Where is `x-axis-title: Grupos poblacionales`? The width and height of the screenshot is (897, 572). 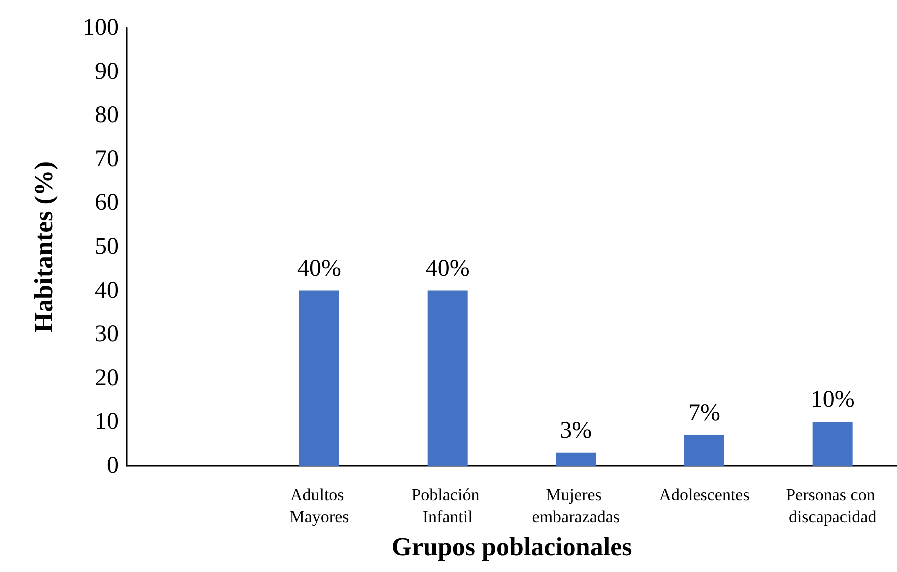
x-axis-title: Grupos poblacionales is located at coordinates (512, 547).